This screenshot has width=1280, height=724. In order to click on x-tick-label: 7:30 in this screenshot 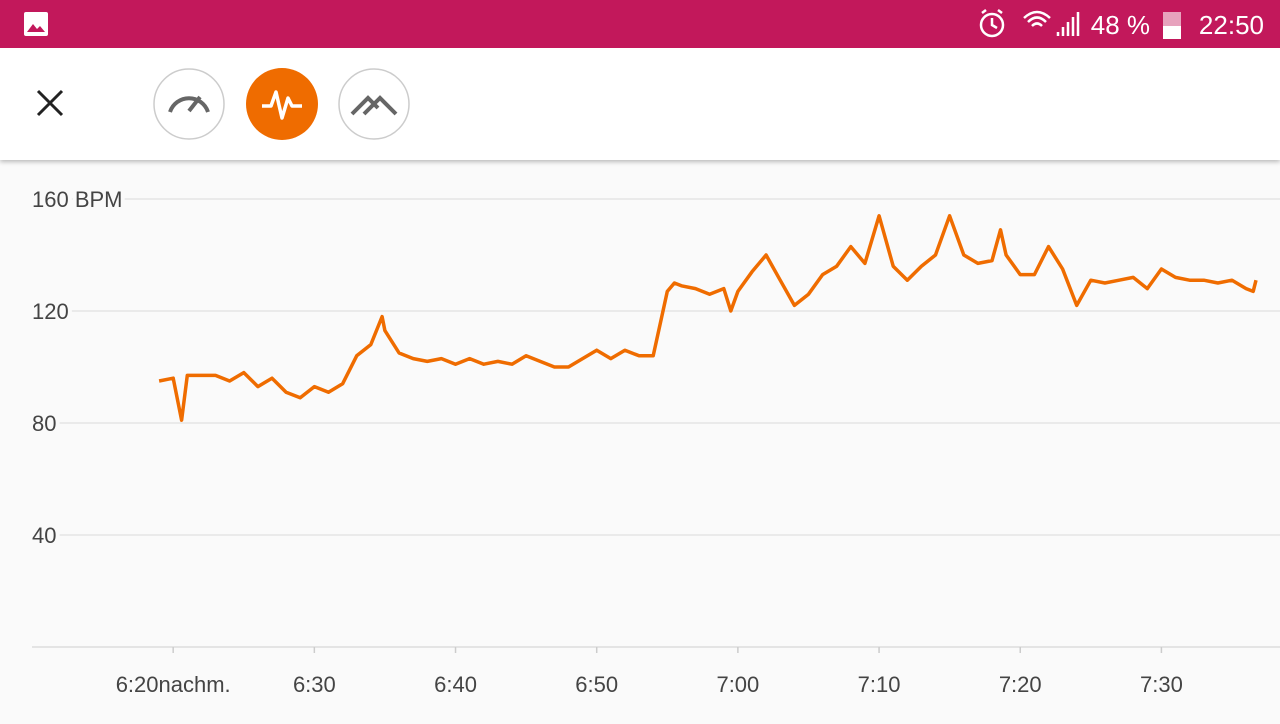, I will do `click(1161, 684)`.